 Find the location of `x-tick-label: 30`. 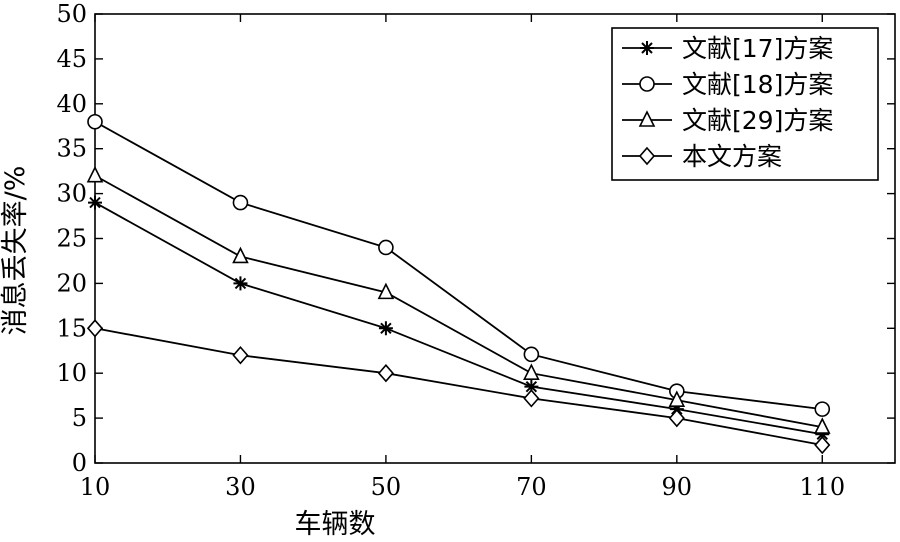

x-tick-label: 30 is located at coordinates (240, 487).